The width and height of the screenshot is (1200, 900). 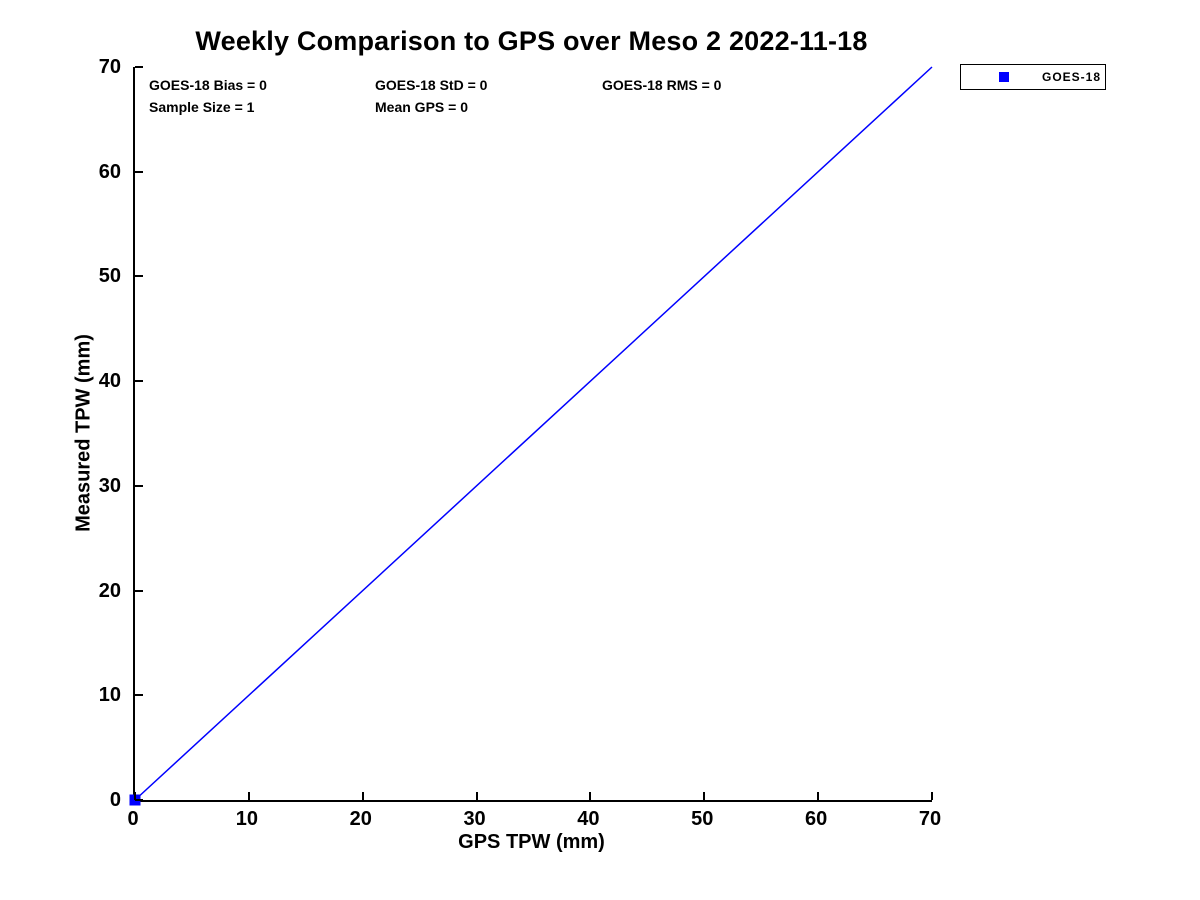 What do you see at coordinates (702, 819) in the screenshot?
I see `x-tick-label: 50` at bounding box center [702, 819].